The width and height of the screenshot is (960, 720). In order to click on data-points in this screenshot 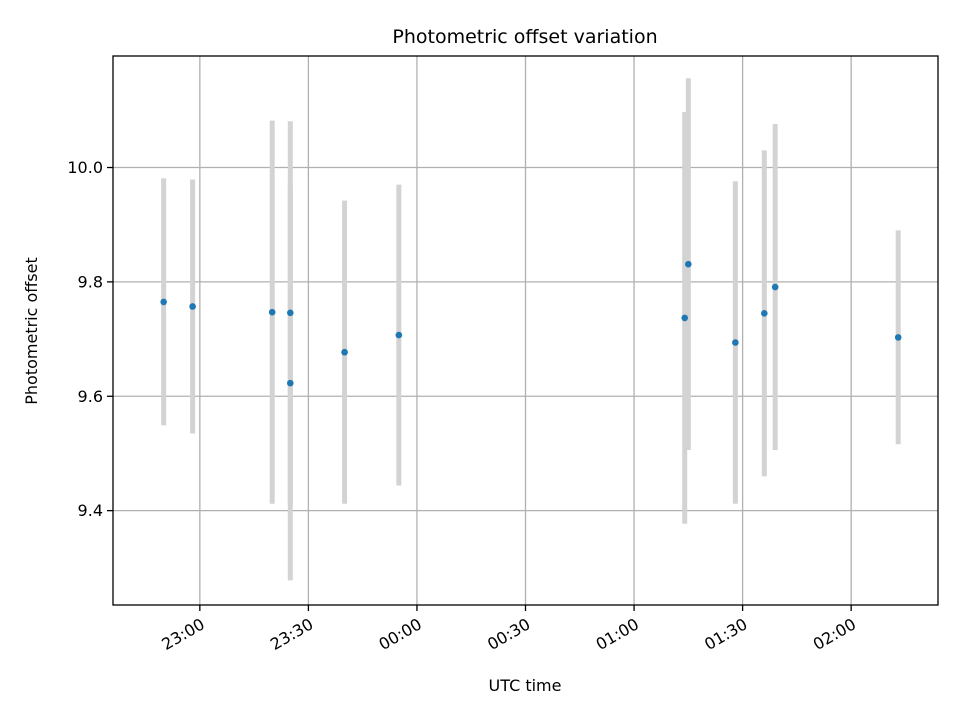, I will do `click(531, 323)`.